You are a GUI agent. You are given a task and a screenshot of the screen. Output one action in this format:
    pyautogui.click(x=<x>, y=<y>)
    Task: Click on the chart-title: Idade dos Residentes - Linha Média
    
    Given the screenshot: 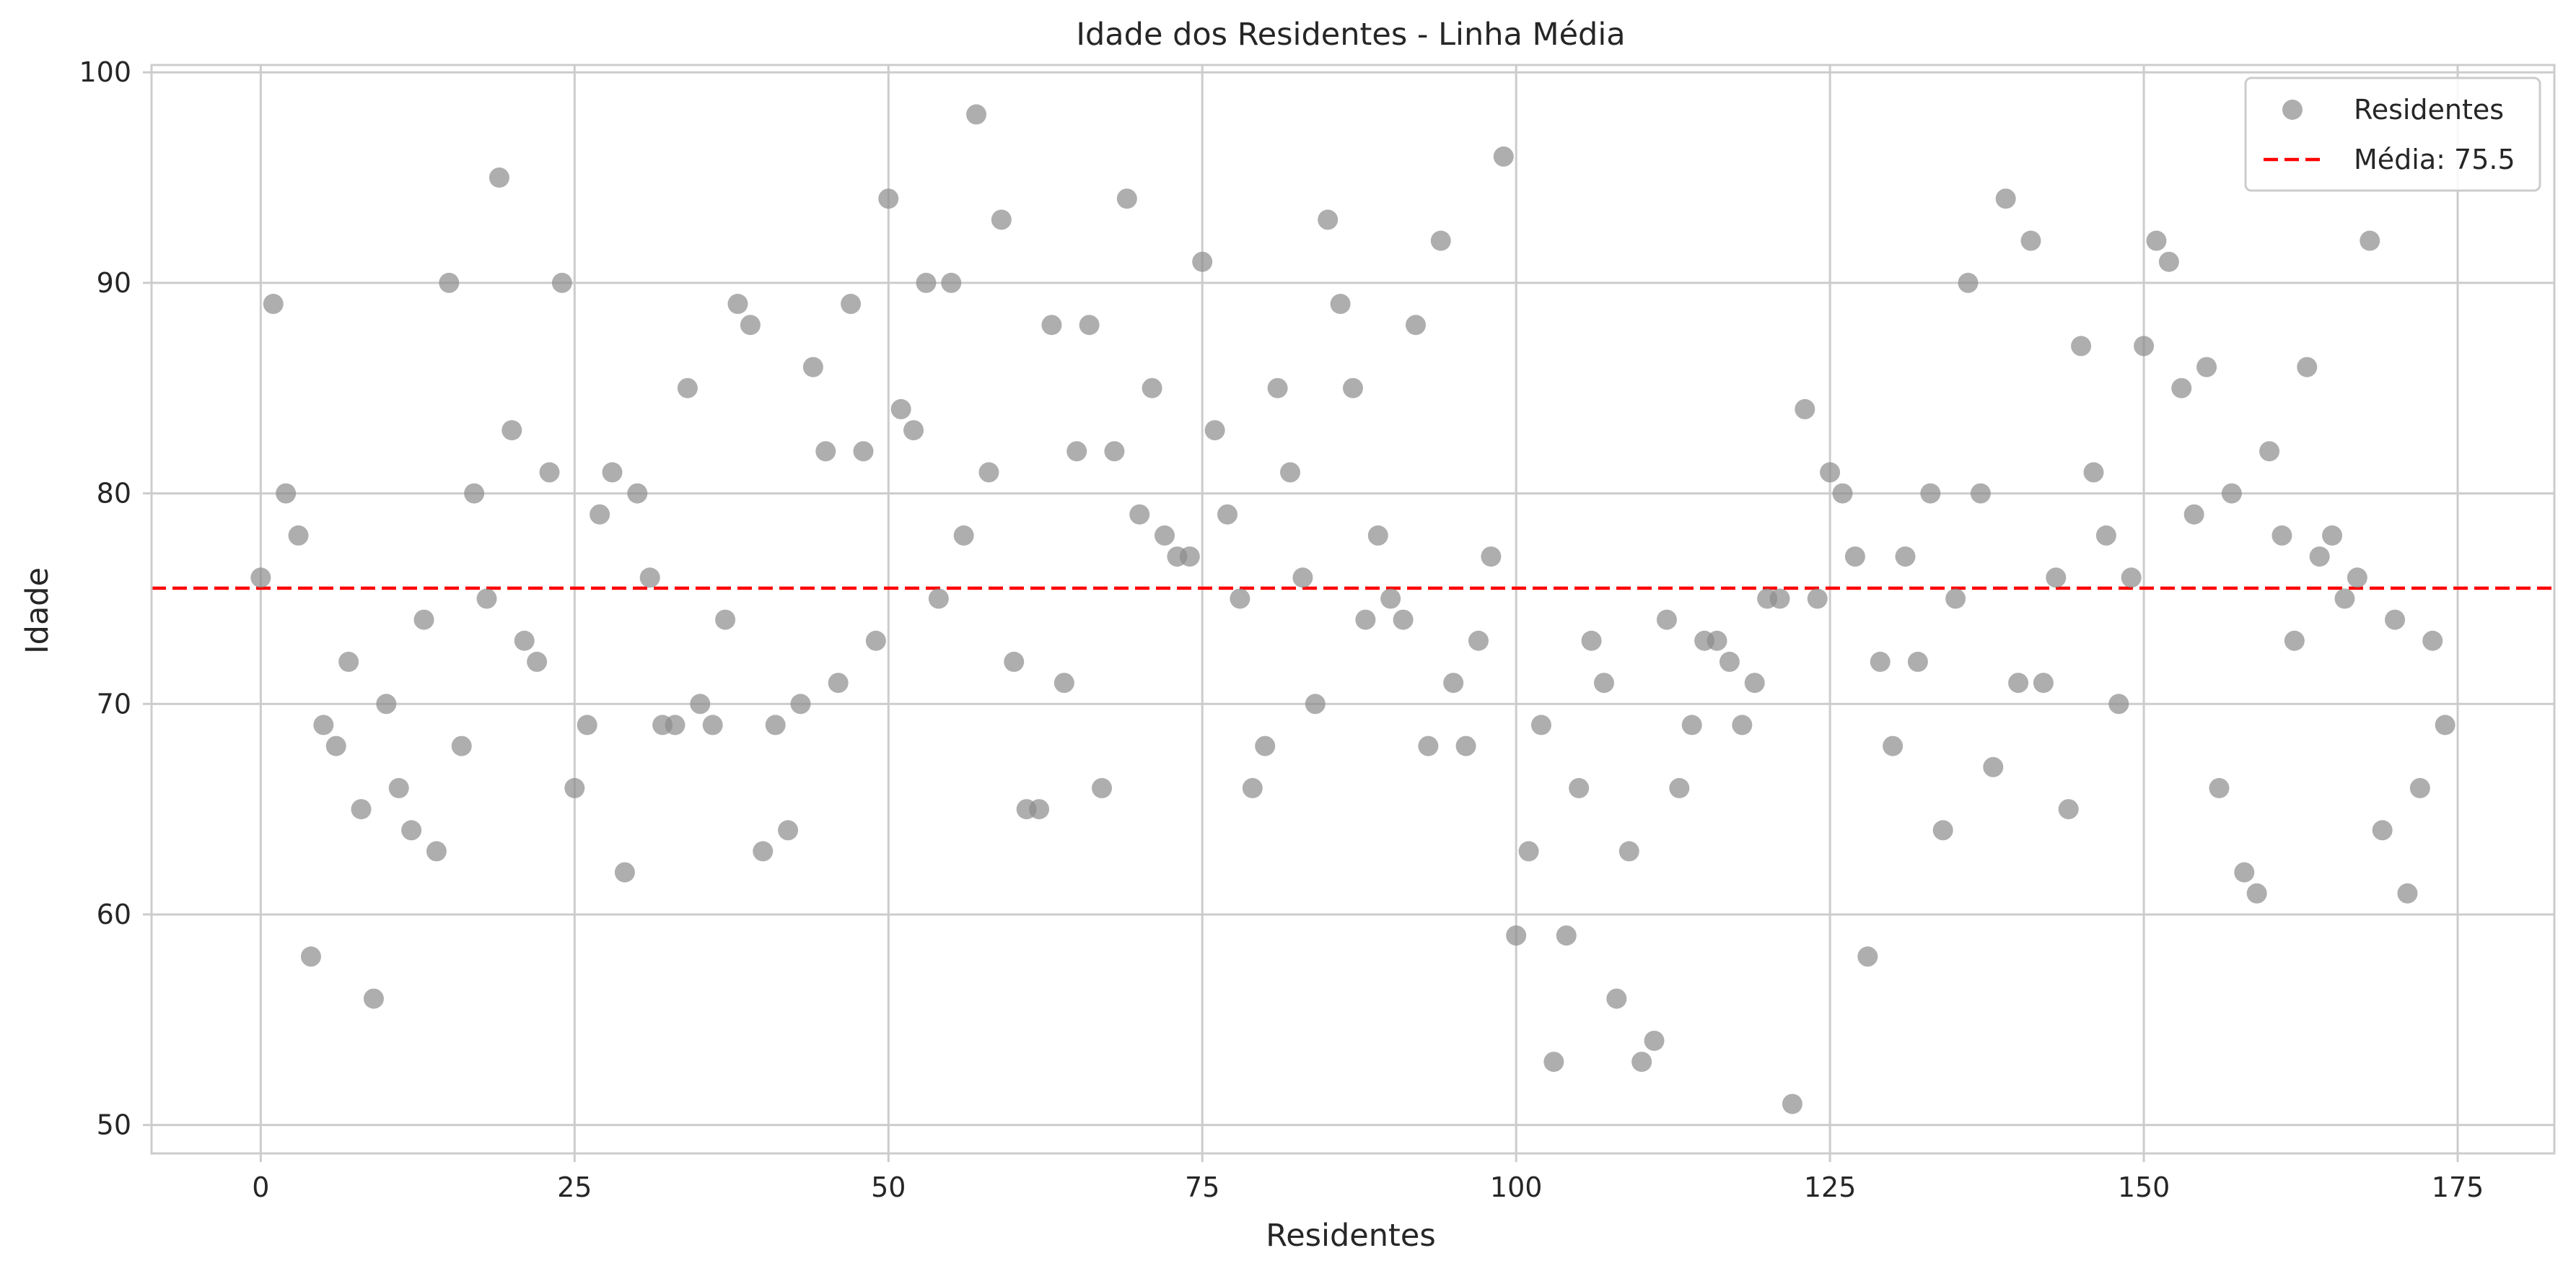 What is the action you would take?
    pyautogui.click(x=1350, y=35)
    